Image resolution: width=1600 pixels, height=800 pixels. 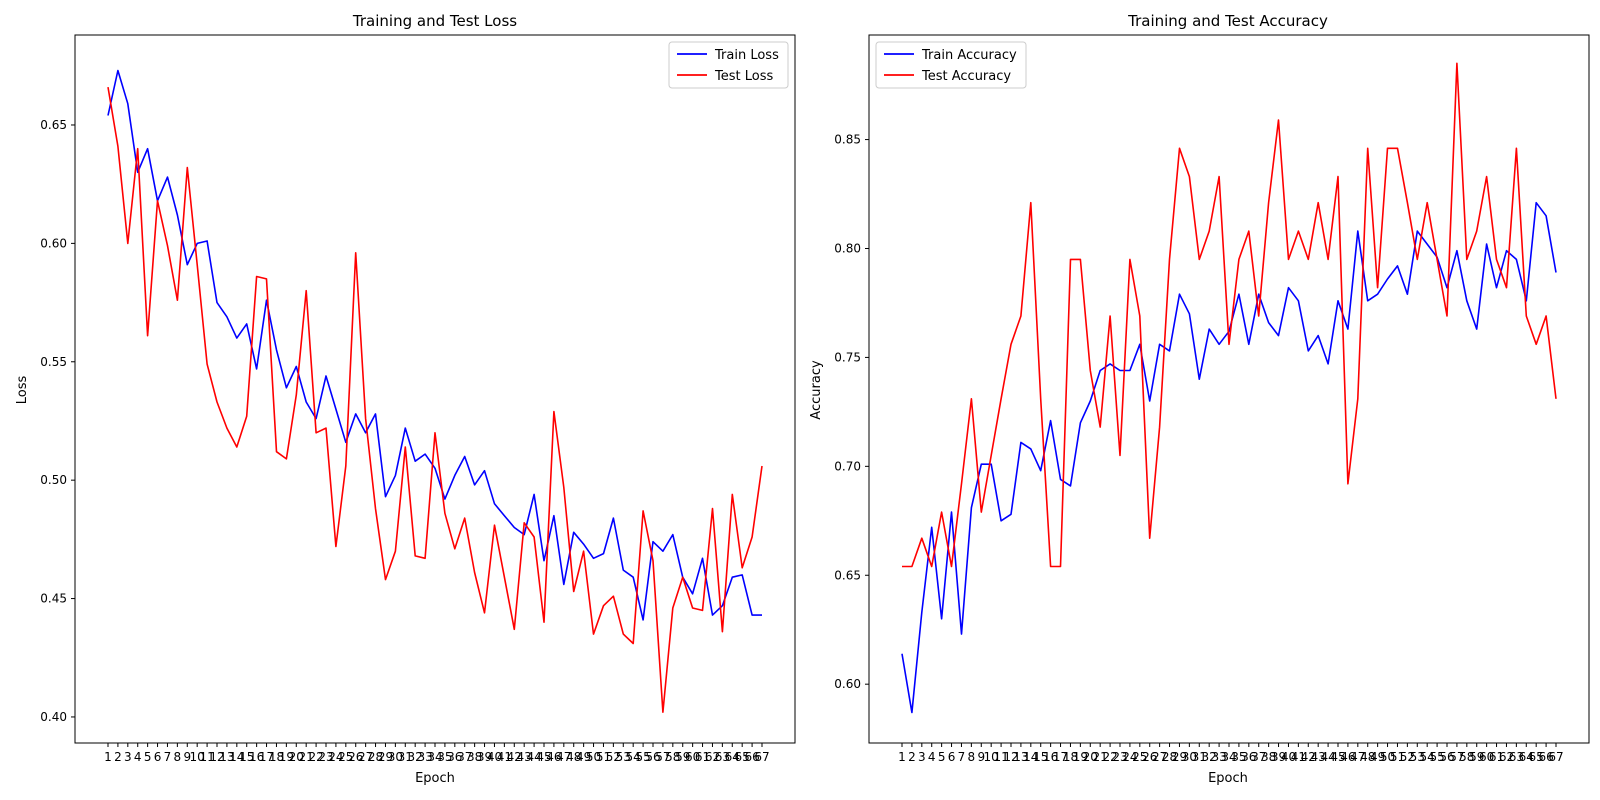 What do you see at coordinates (1377, 757) in the screenshot?
I see `accuracy-x-tick-label: 49` at bounding box center [1377, 757].